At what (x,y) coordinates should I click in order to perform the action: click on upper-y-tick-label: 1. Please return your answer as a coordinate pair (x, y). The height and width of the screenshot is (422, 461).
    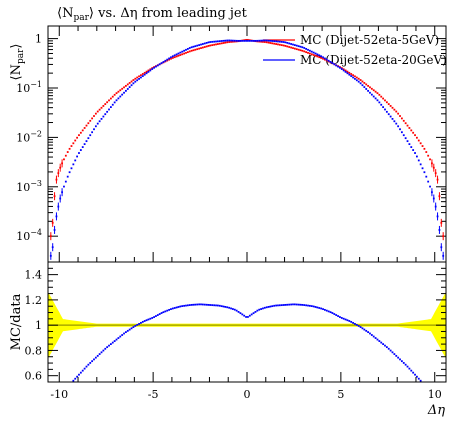
    Looking at the image, I should click on (38, 39).